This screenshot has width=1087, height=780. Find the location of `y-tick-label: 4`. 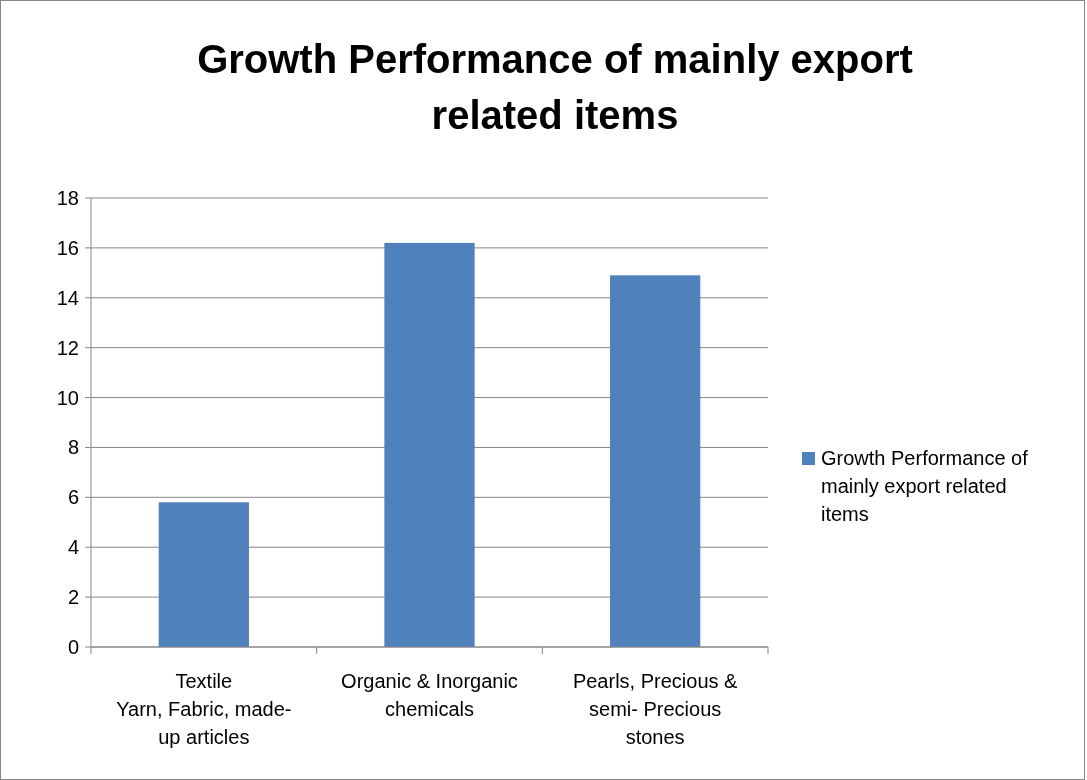

y-tick-label: 4 is located at coordinates (73, 547).